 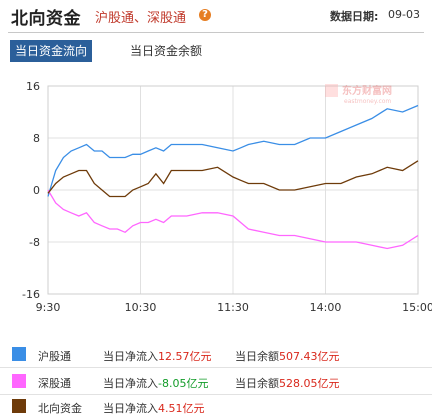 I want to click on legend-balance: 当日余额528.05亿元, so click(x=287, y=383).